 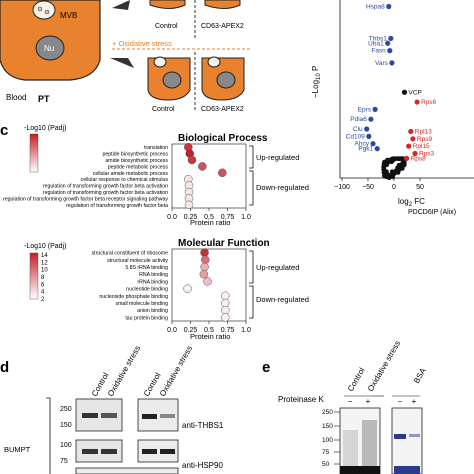 I want to click on e-gel-bsa, so click(x=407, y=440).